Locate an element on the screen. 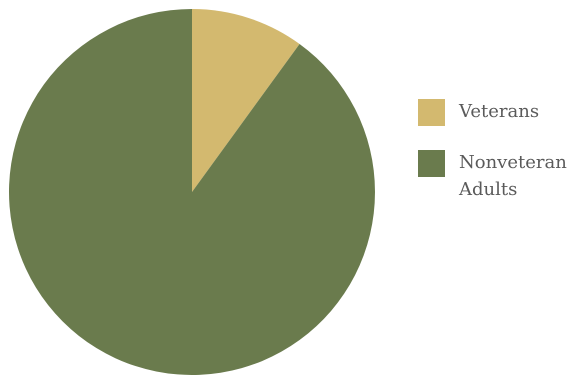 The image size is (585, 375). legend-item-veterans: Veterans is located at coordinates (501, 112).